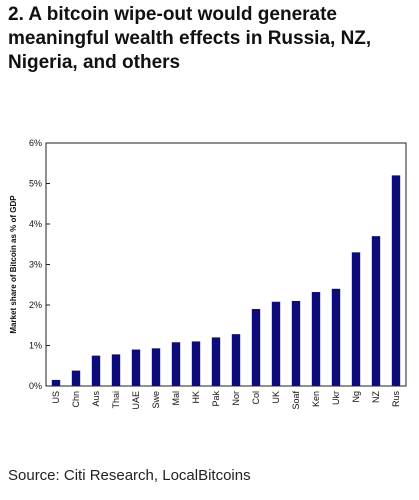  Describe the element at coordinates (136, 367) in the screenshot. I see `bar-uae` at that location.